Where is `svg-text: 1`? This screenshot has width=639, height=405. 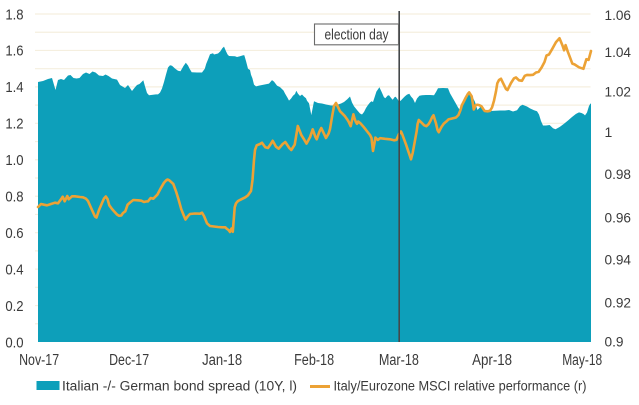
svg-text: 1 is located at coordinates (609, 132).